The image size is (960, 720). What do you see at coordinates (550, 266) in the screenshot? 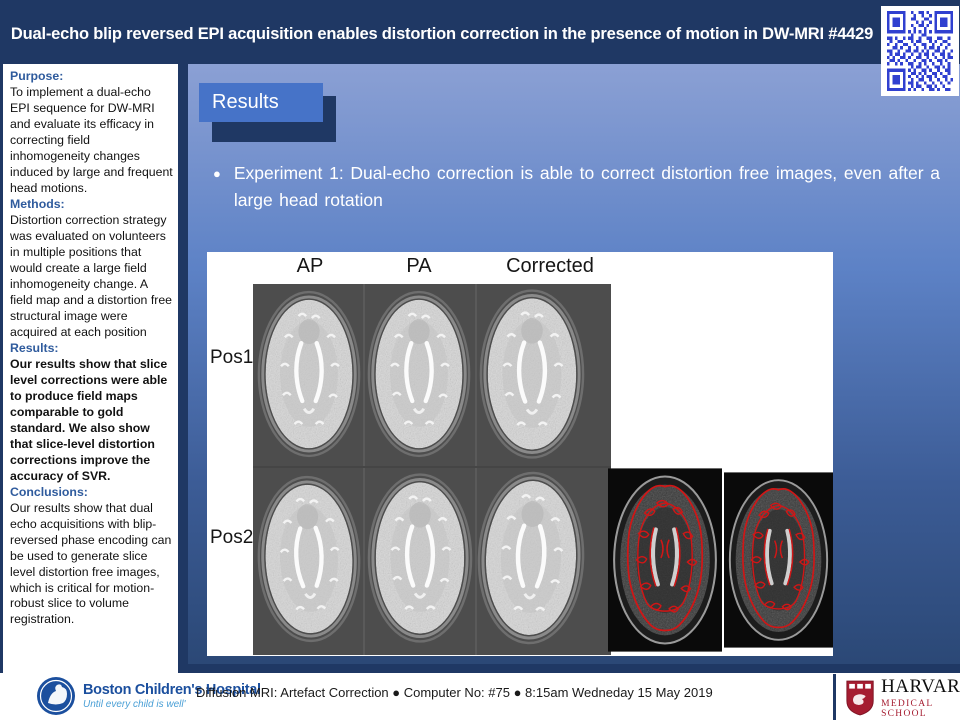
I see `column-label-corrected: Corrected` at bounding box center [550, 266].